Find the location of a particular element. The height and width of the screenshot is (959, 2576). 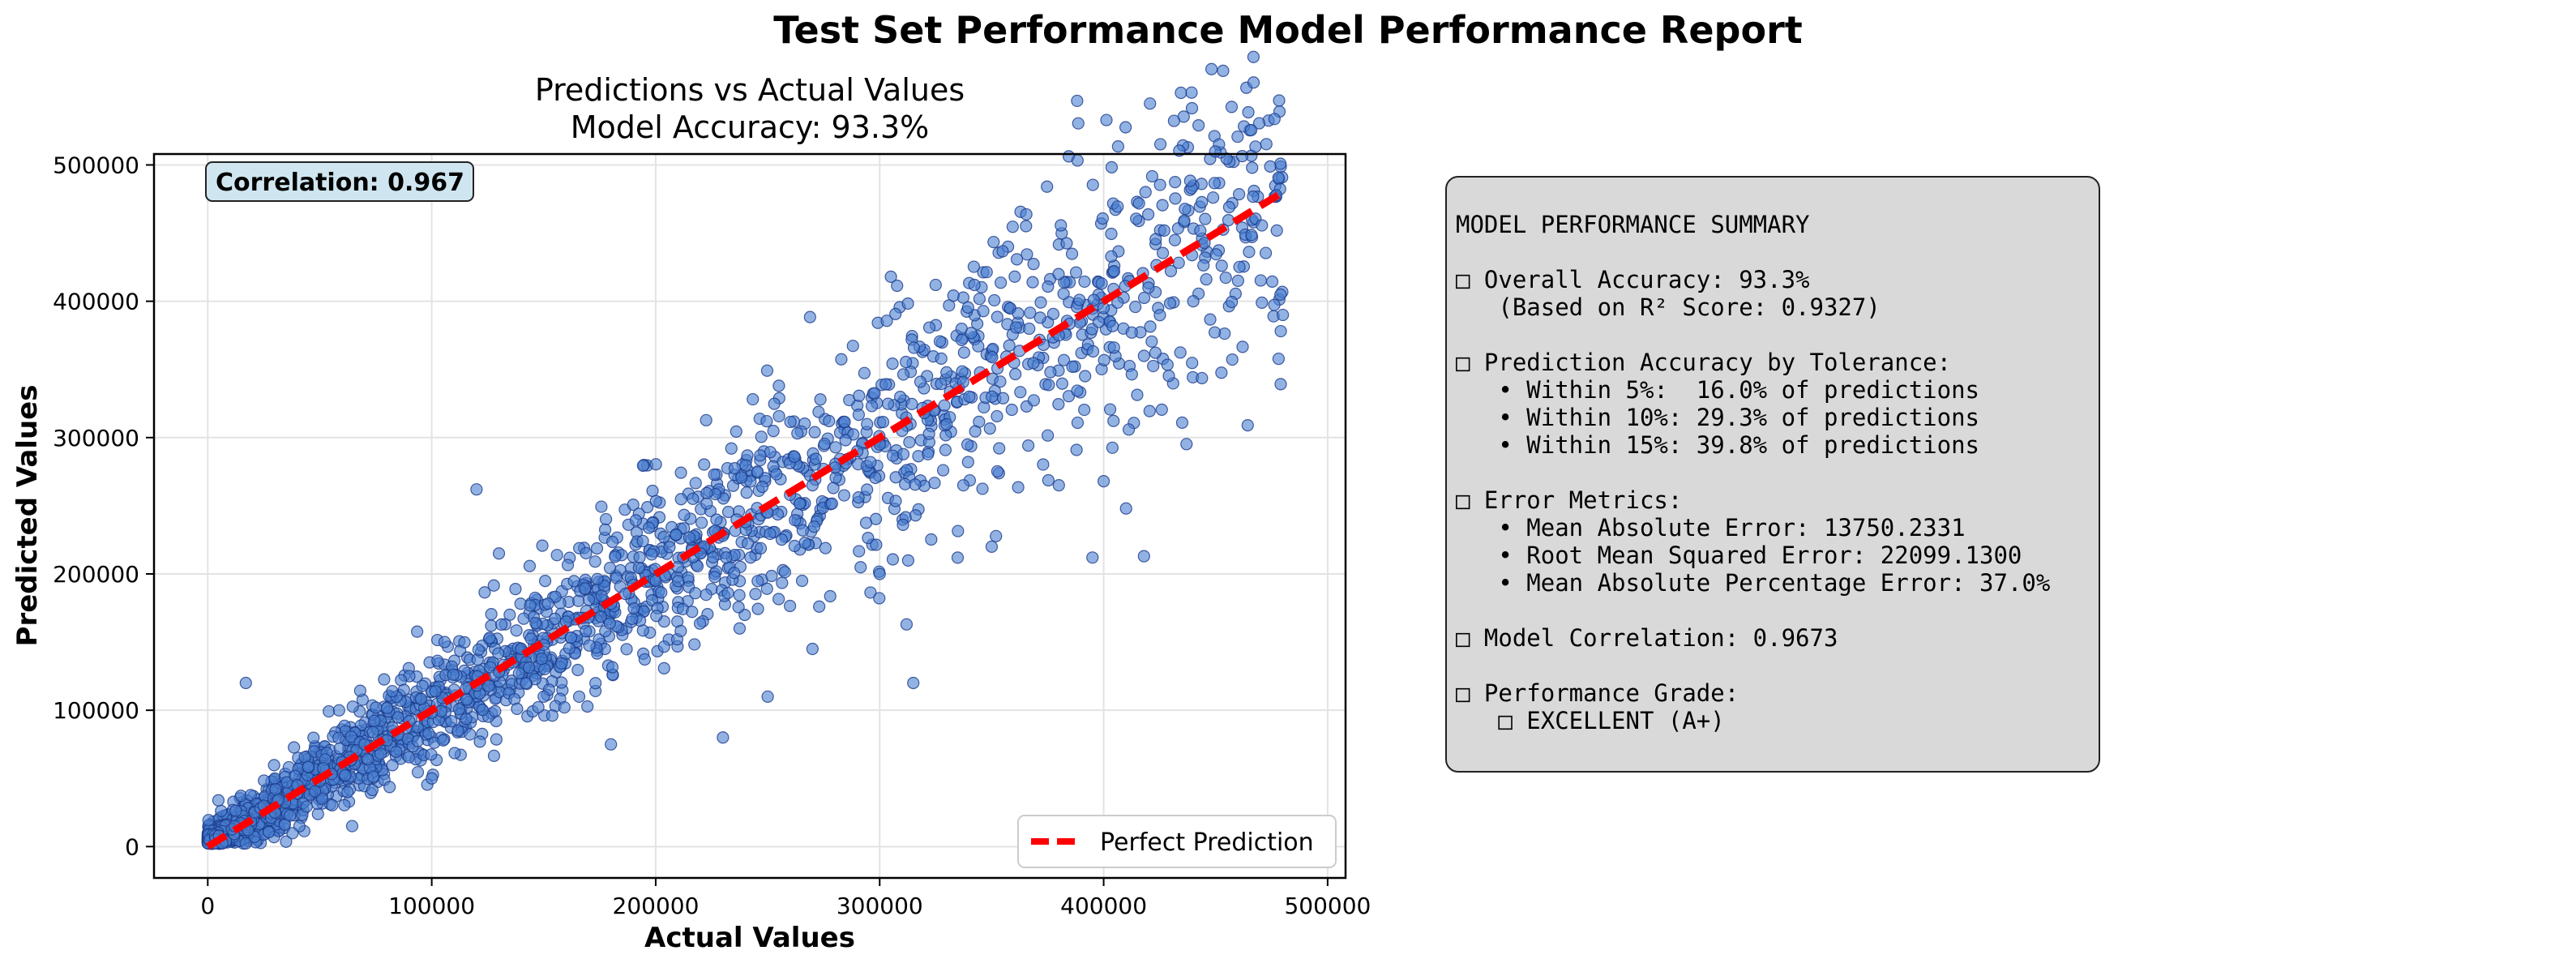

summary-line: □ Prediction Accuracy by Tolerance: is located at coordinates (1704, 362).